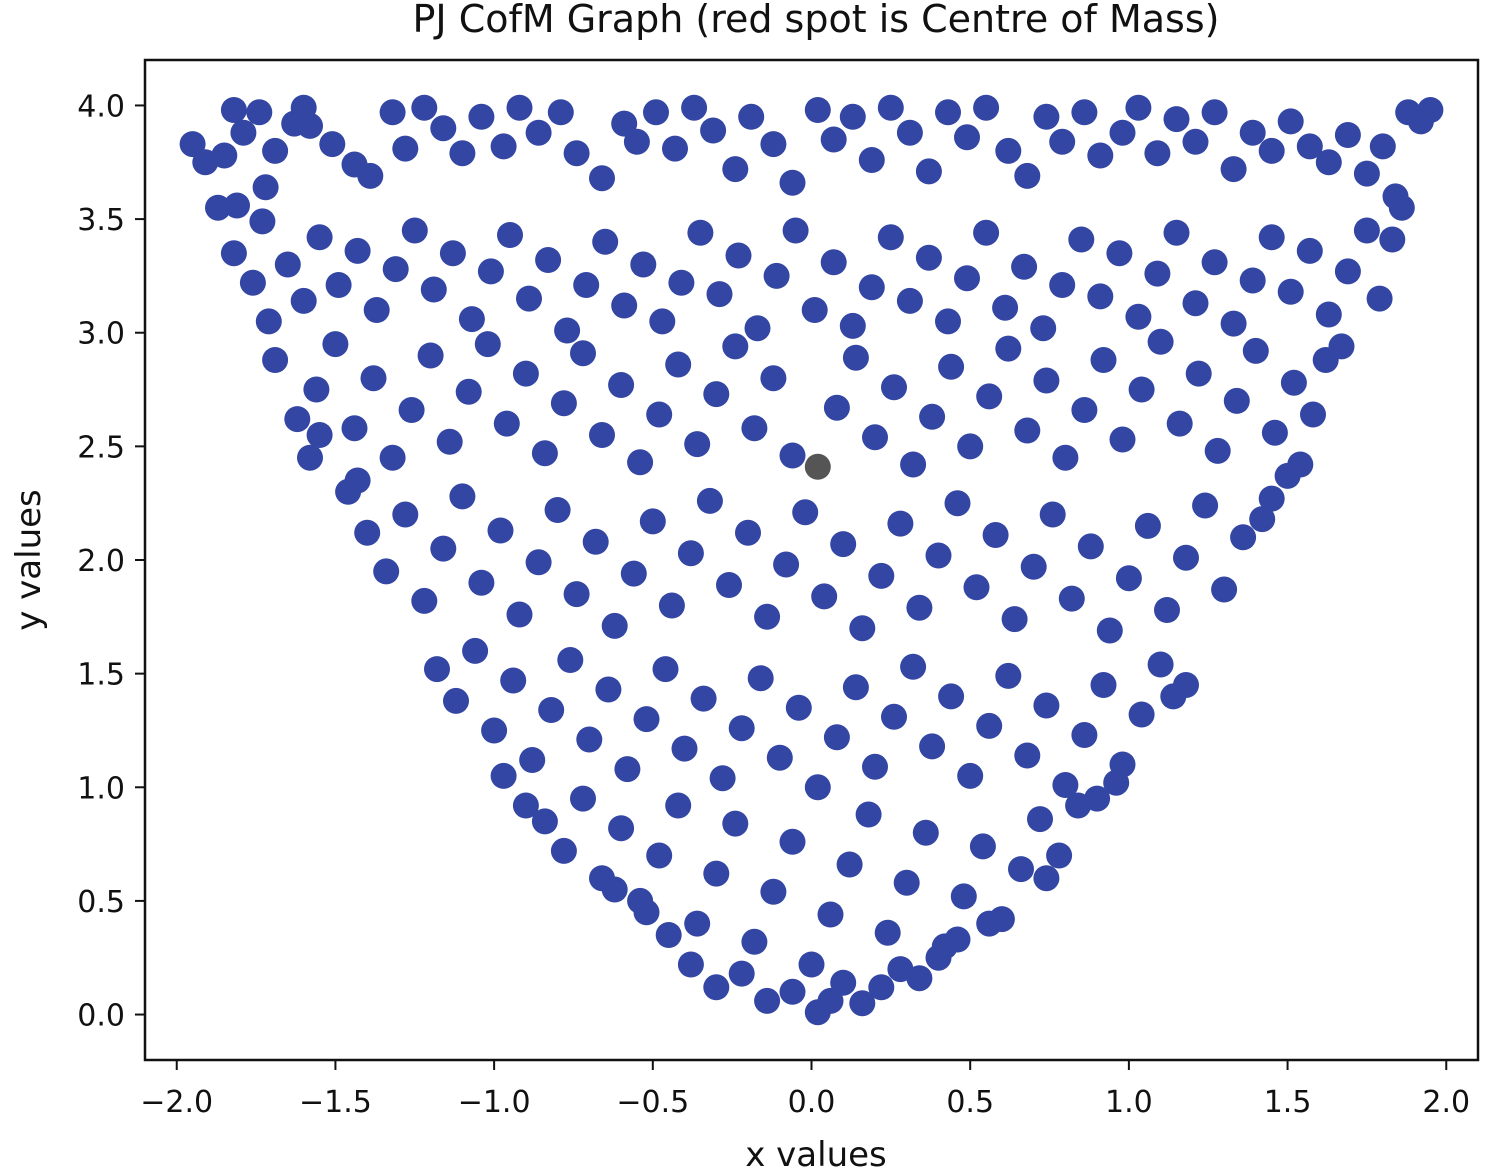 Image resolution: width=1500 pixels, height=1174 pixels. Describe the element at coordinates (101, 788) in the screenshot. I see `y-tick-label: 1.0` at that location.